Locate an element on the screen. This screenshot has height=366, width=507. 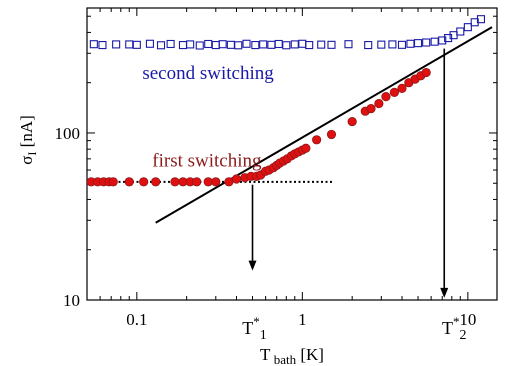
series-second-switching is located at coordinates (287, 32).